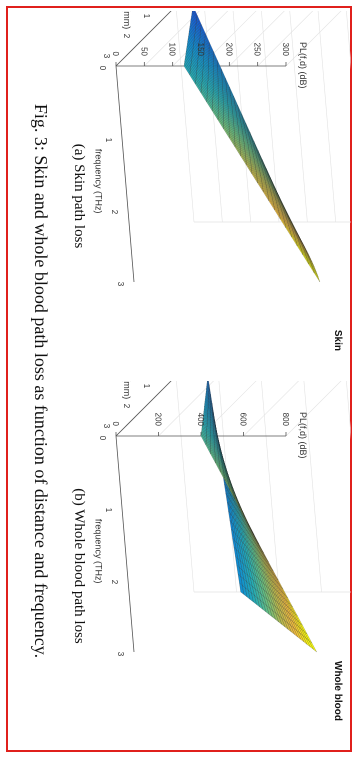 This screenshot has width=359, height=757. I want to click on z-tick-label: 600, so click(243, 420).